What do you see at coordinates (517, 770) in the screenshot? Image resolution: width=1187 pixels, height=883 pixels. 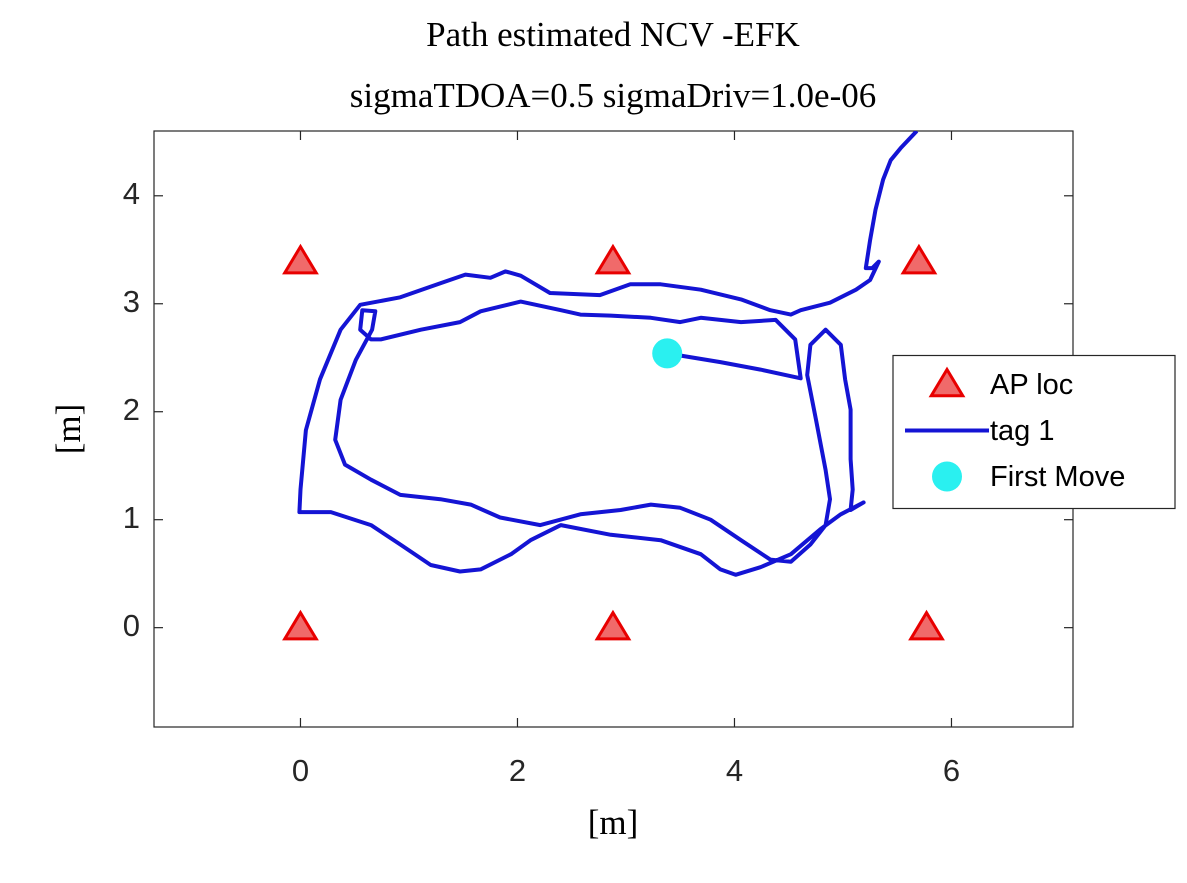 I see `x-tick-label: 2` at bounding box center [517, 770].